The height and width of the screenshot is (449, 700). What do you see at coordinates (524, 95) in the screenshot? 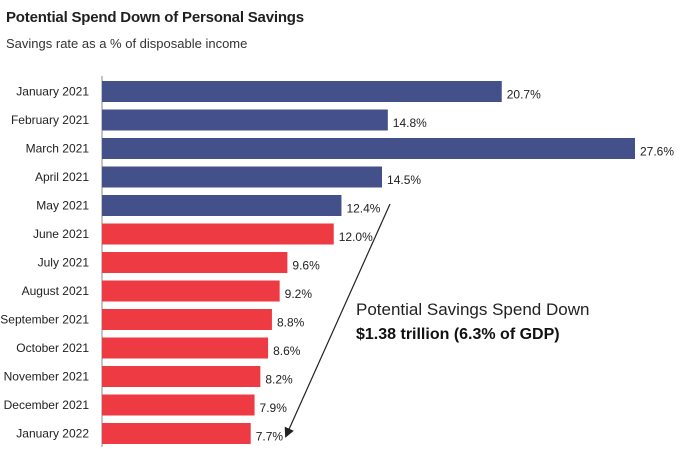
I see `value-label-0: 20.7%` at bounding box center [524, 95].